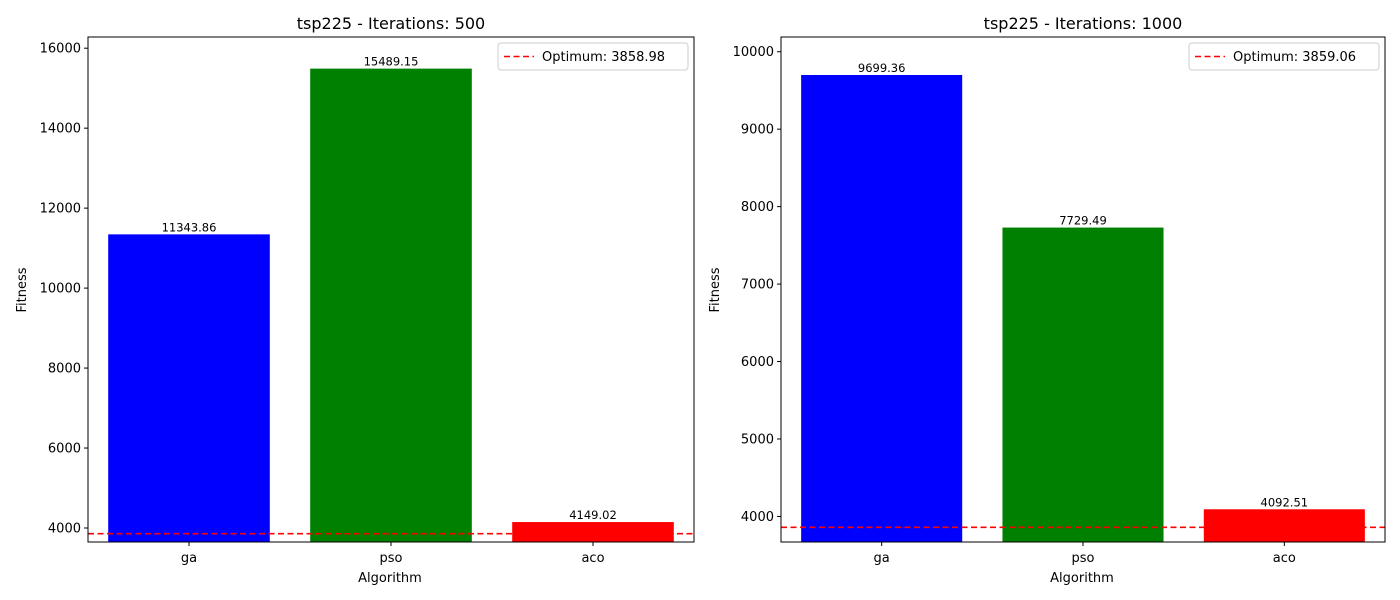 The image size is (1400, 600). Describe the element at coordinates (1294, 57) in the screenshot. I see `legend-label: Optimum: 3859.06` at that location.